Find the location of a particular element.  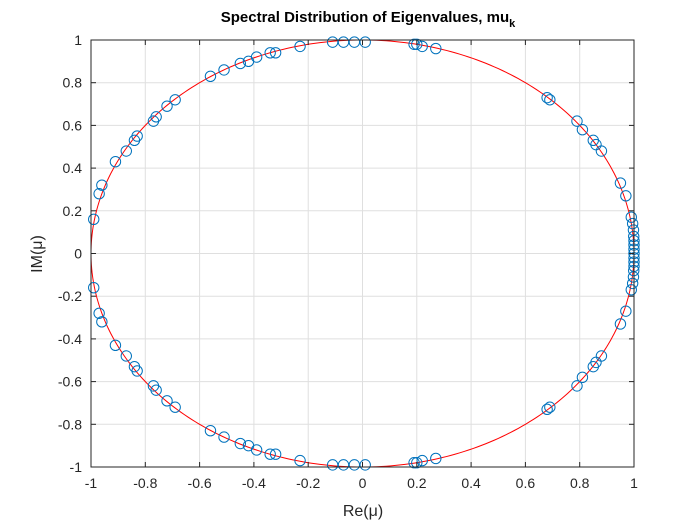

y-tick-label: 0.6 is located at coordinates (73, 125).